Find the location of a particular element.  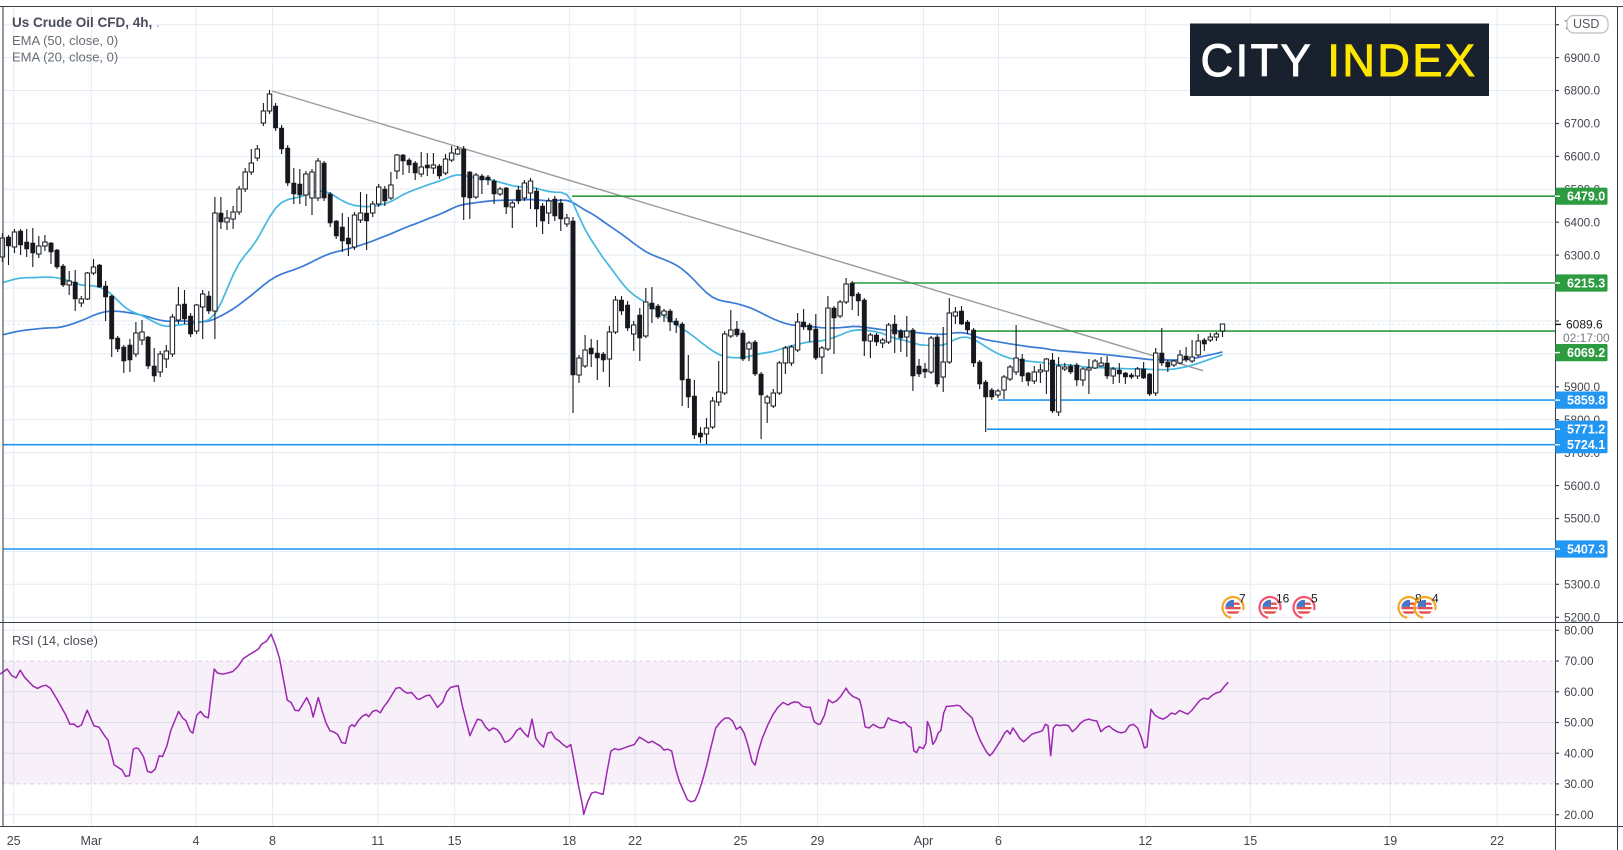

svg-text: 50.00 is located at coordinates (1579, 723).